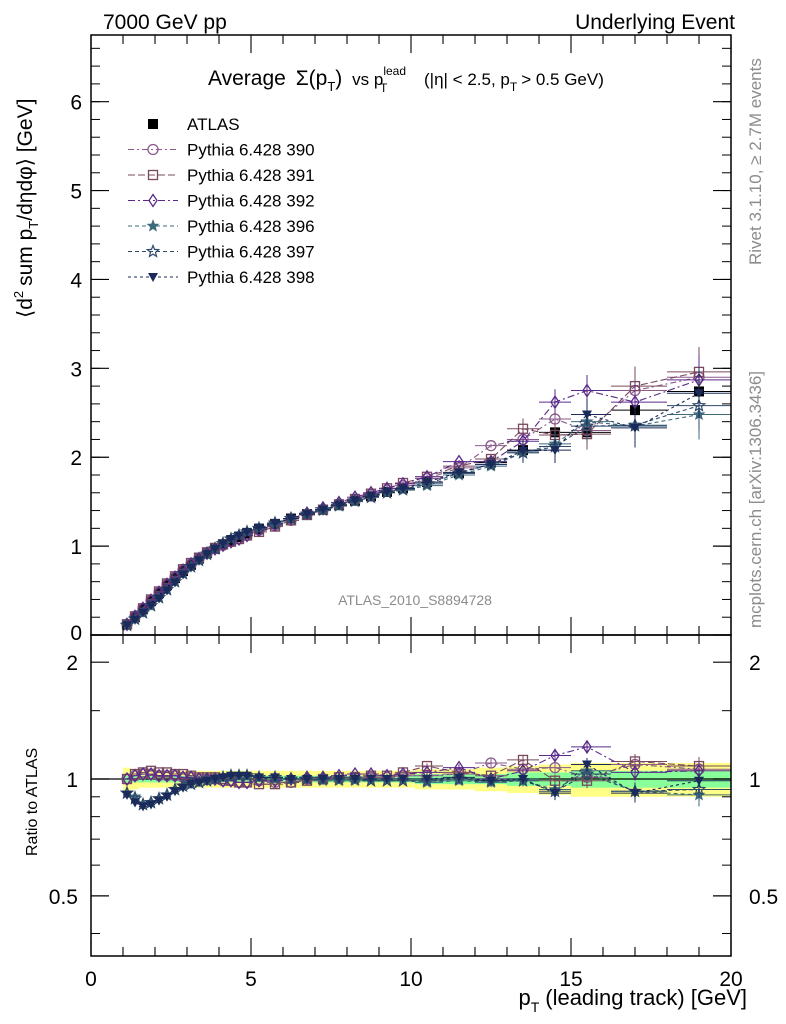  Describe the element at coordinates (570, 979) in the screenshot. I see `x-tick-label: 15` at that location.